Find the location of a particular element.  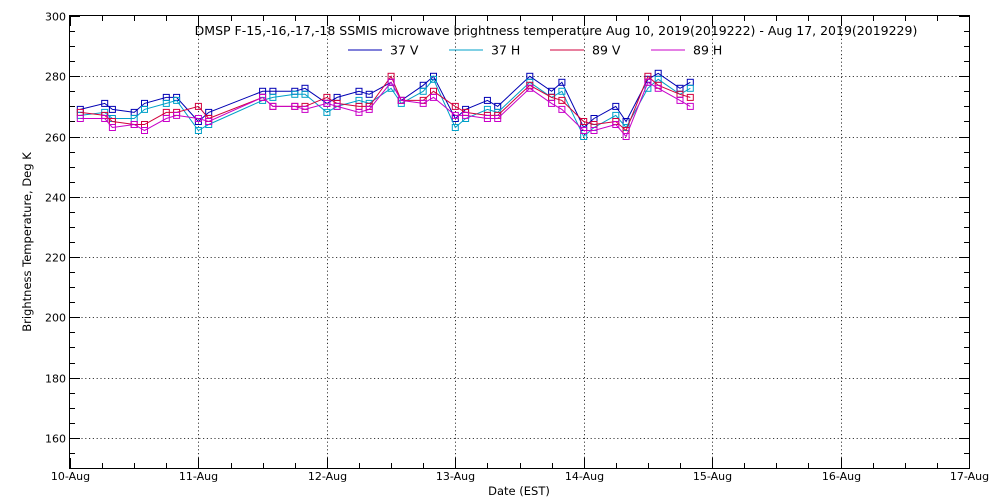

y-tick-label: 280 is located at coordinates (55, 77).